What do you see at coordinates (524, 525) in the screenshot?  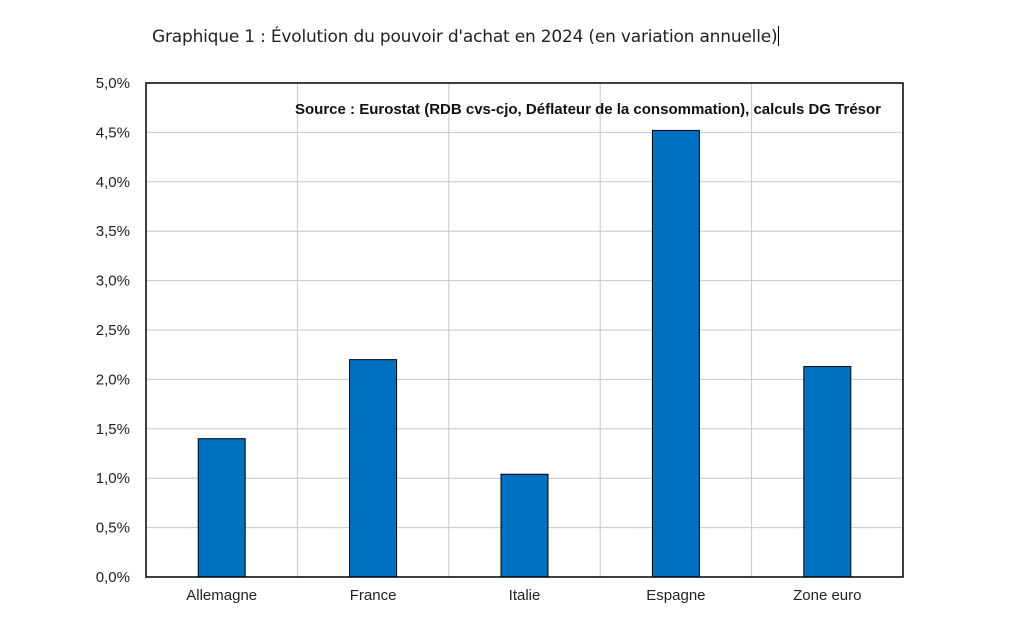 I see `bar-italie` at bounding box center [524, 525].